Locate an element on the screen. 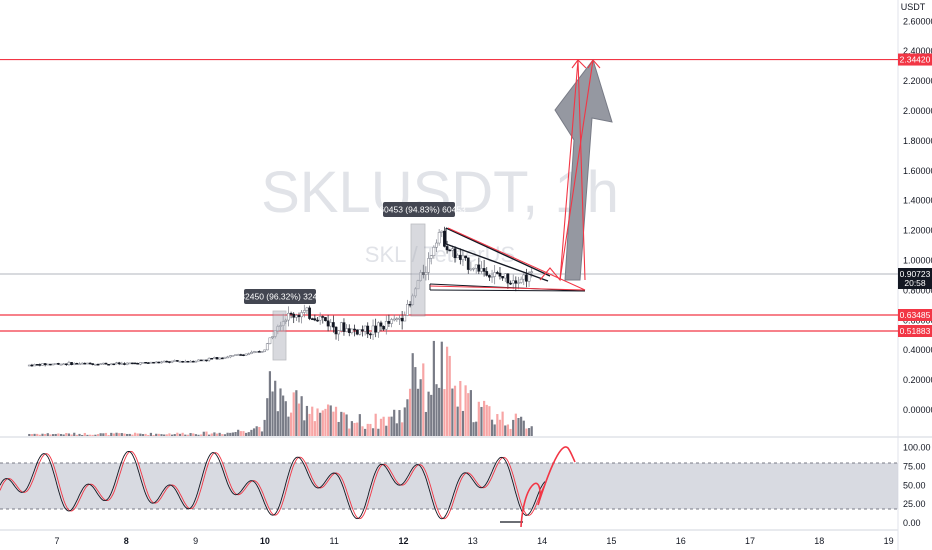  stoch-tick-label: 75.00 is located at coordinates (914, 466).